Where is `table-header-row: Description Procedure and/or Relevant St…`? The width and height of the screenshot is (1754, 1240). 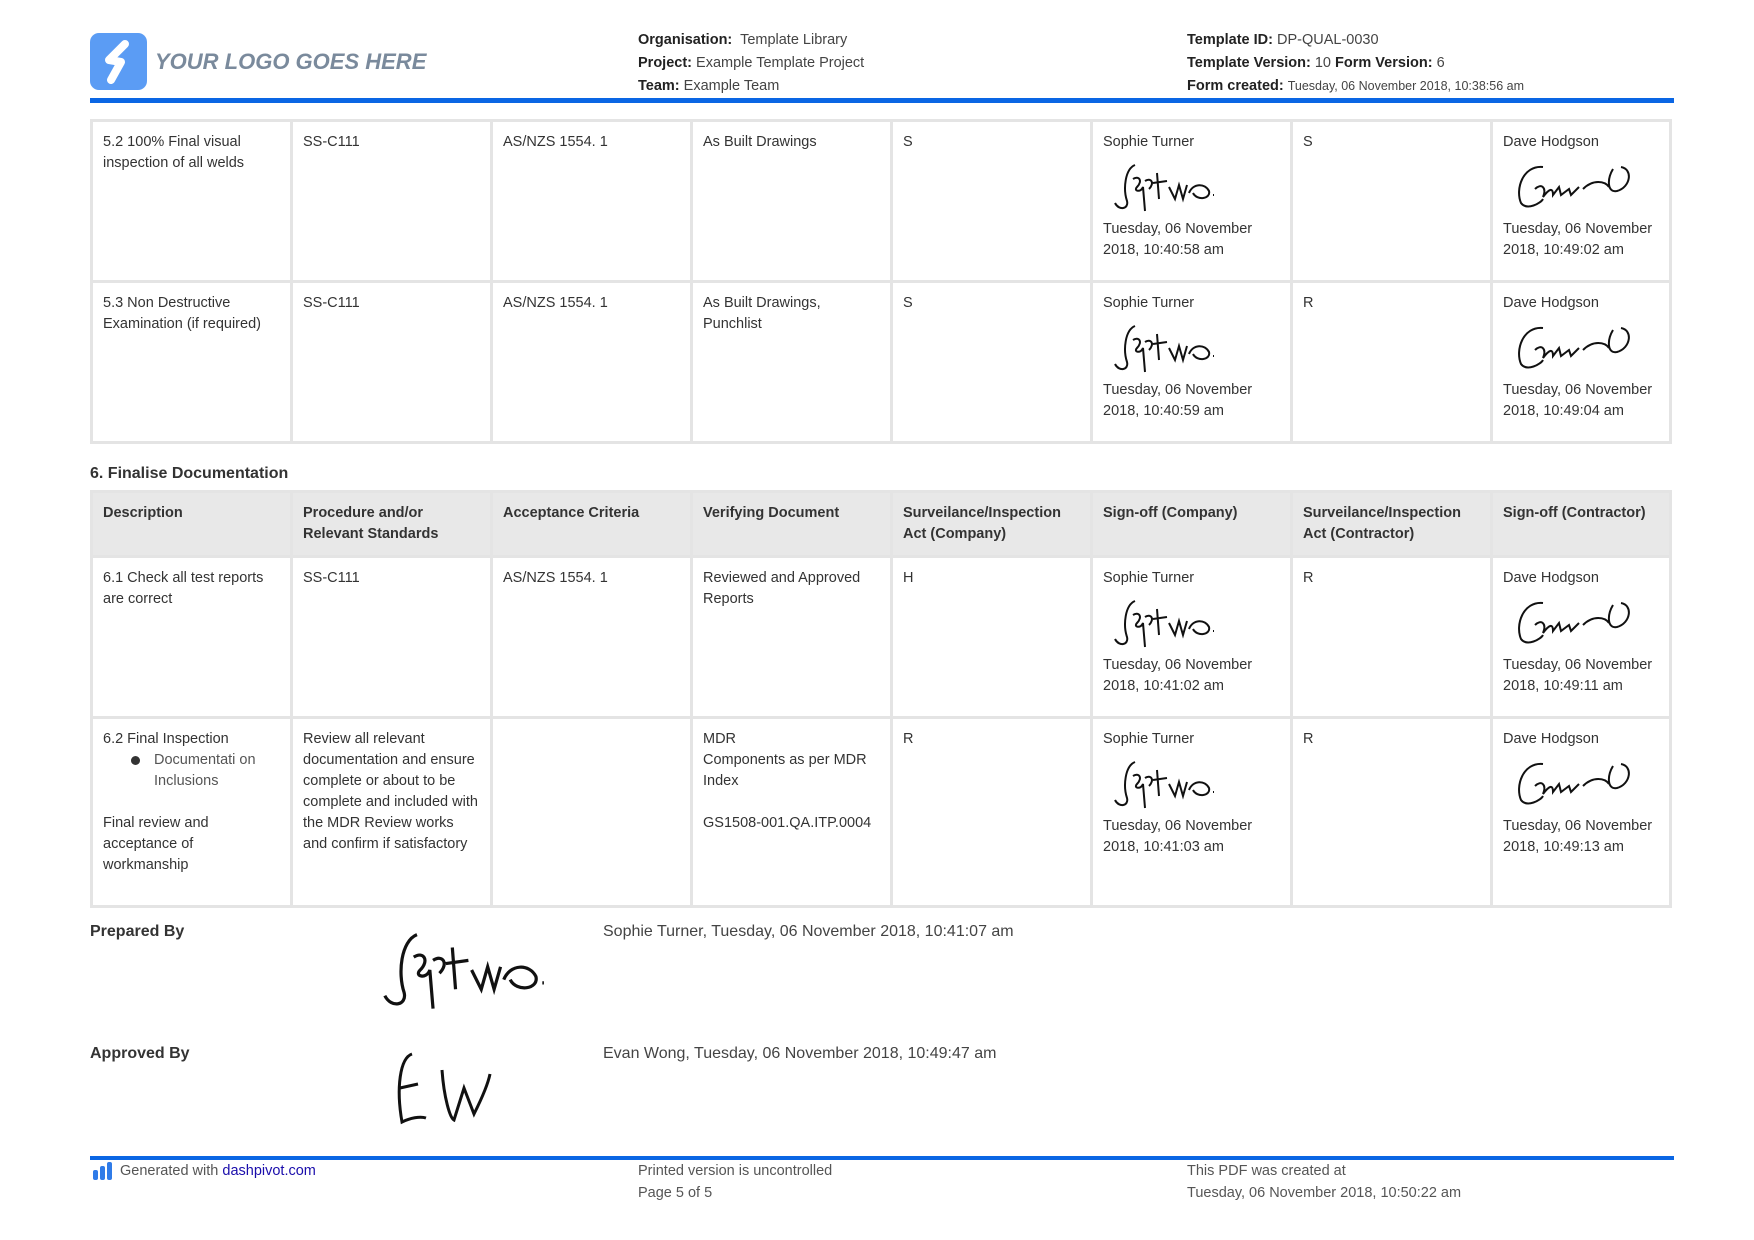 table-header-row: Description Procedure and/or Relevant St… is located at coordinates (881, 524).